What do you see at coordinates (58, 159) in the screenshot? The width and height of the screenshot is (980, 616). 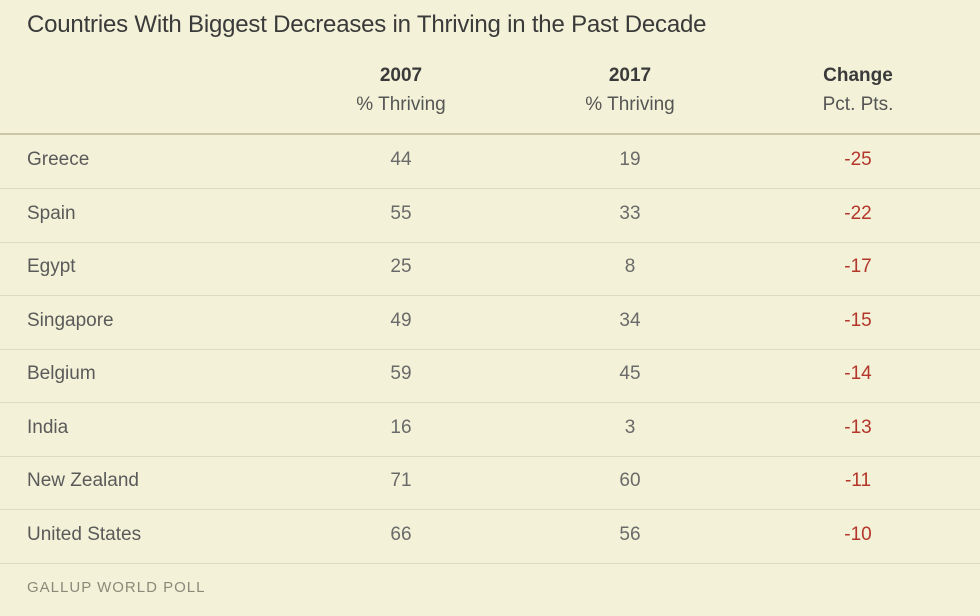 I see `country-cell: Greece` at bounding box center [58, 159].